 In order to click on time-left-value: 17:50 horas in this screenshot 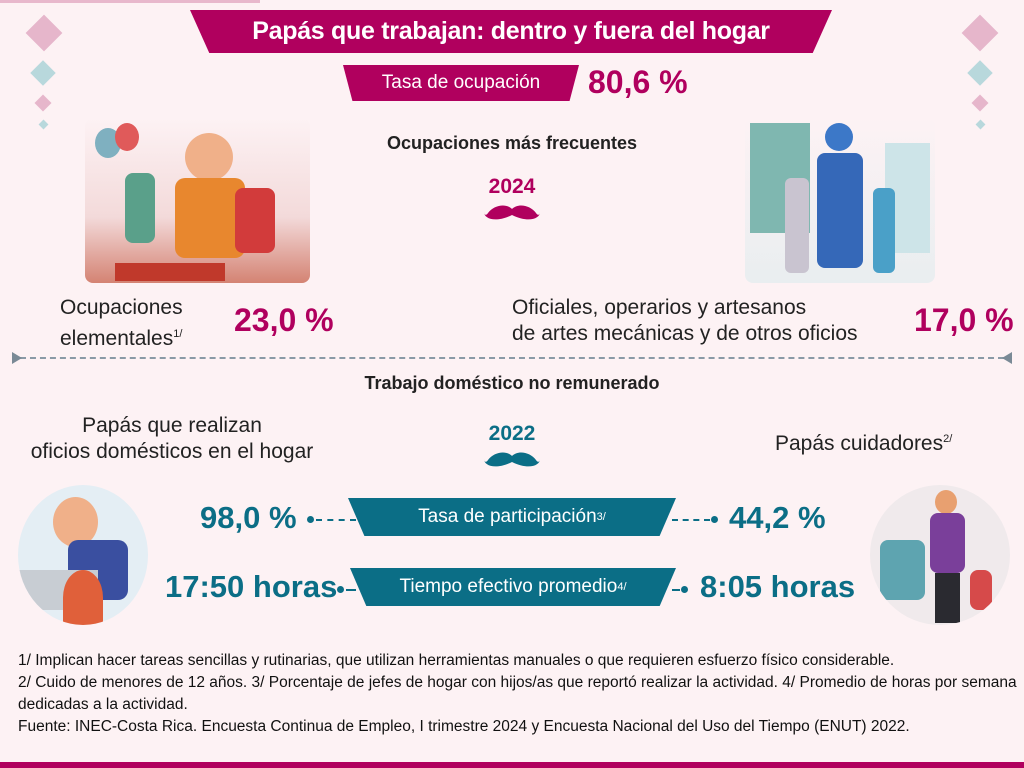, I will do `click(251, 586)`.